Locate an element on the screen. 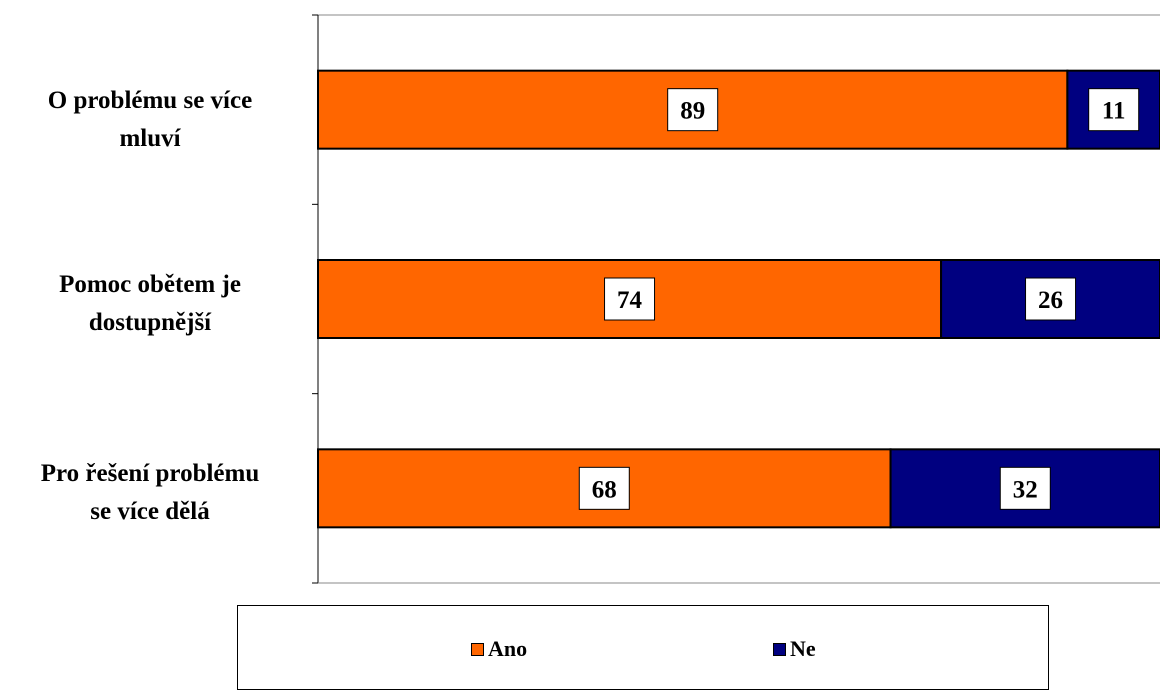 Image resolution: width=1160 pixels, height=690 pixels. data-label-ano-1: 74 is located at coordinates (630, 300).